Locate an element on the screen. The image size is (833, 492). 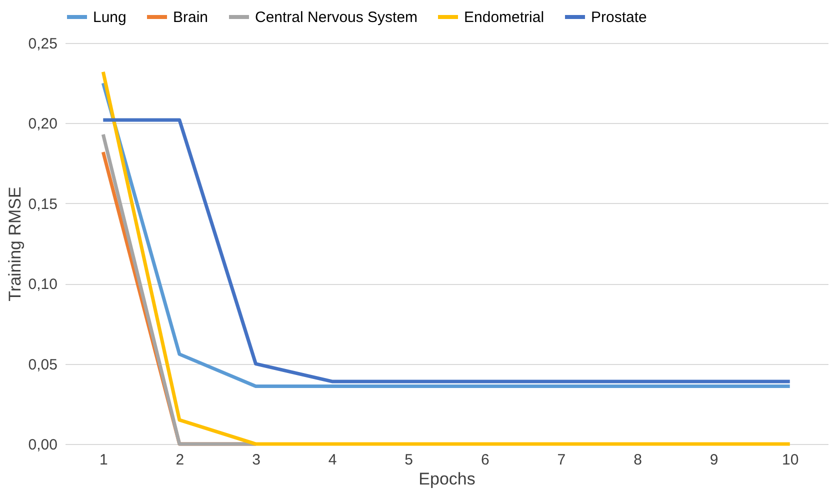
legend-label: Lung is located at coordinates (109, 17).